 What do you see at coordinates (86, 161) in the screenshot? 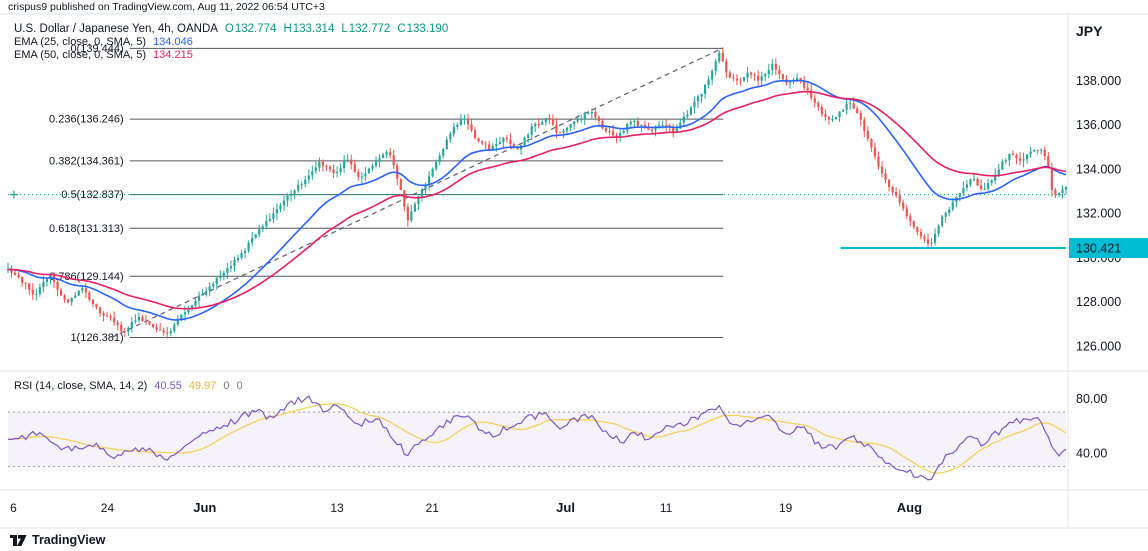
I see `fib-label-0.382: 0.382(134.361)` at bounding box center [86, 161].